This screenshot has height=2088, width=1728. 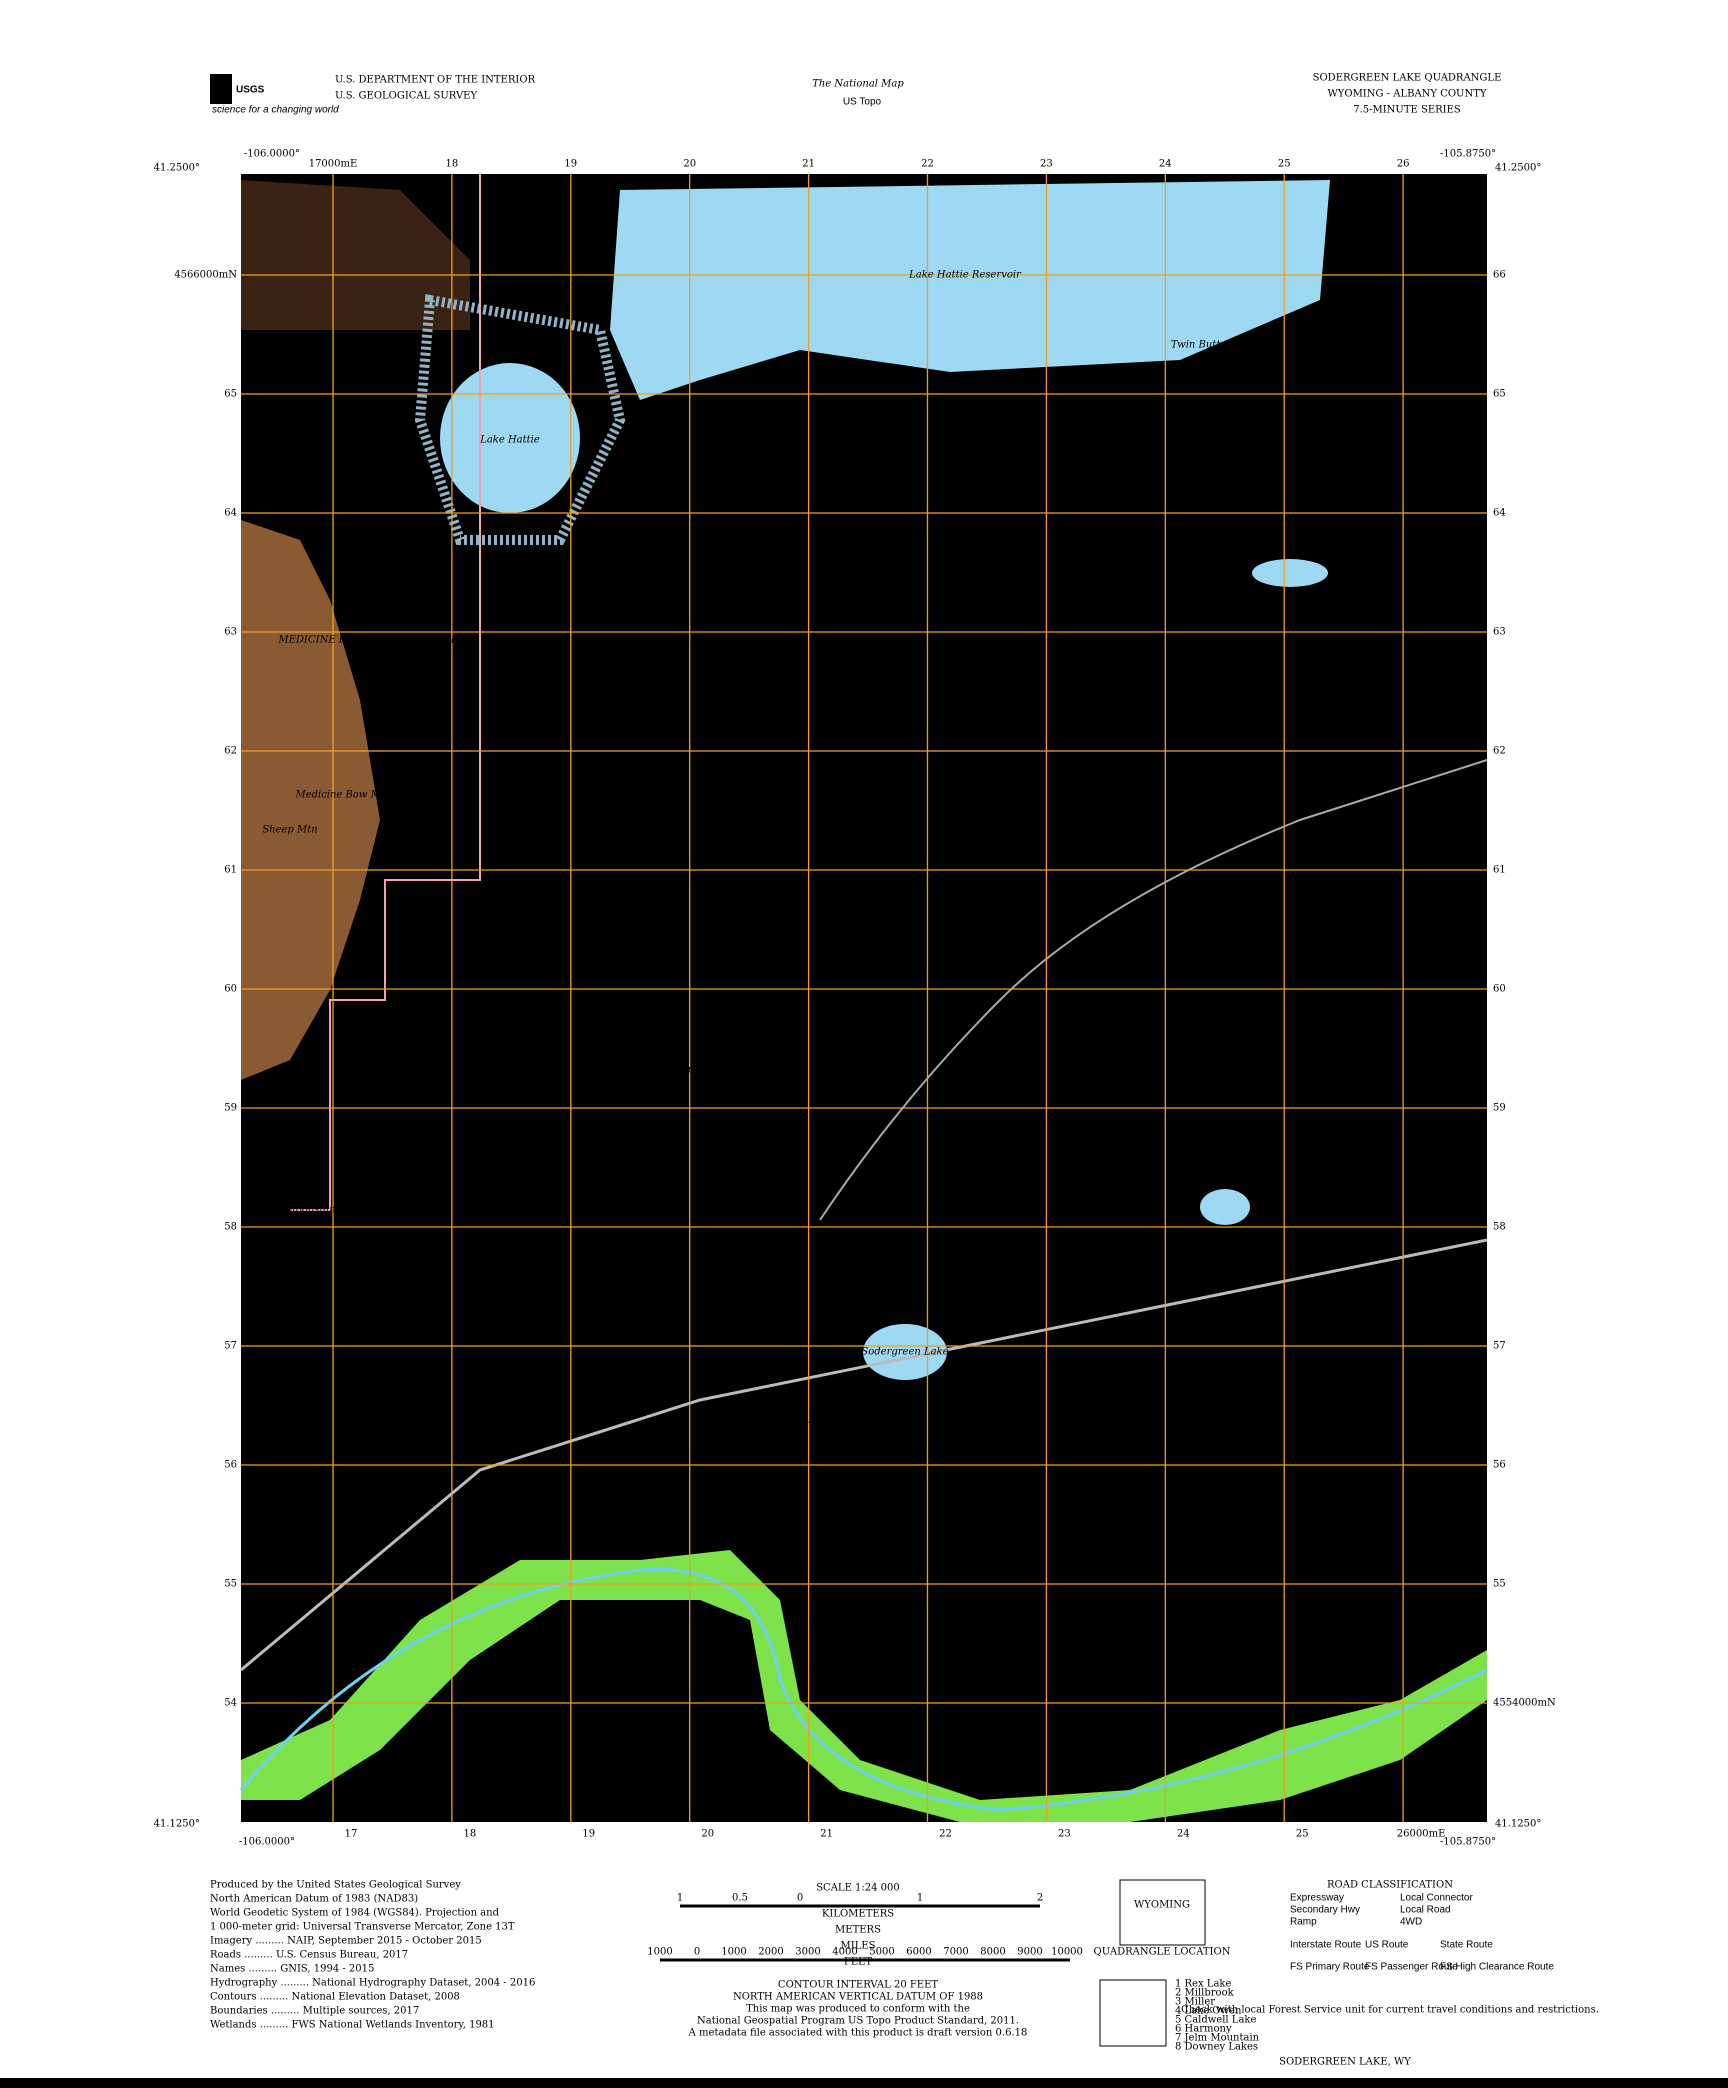 I want to click on road-item: 4WD, so click(x=1411, y=1922).